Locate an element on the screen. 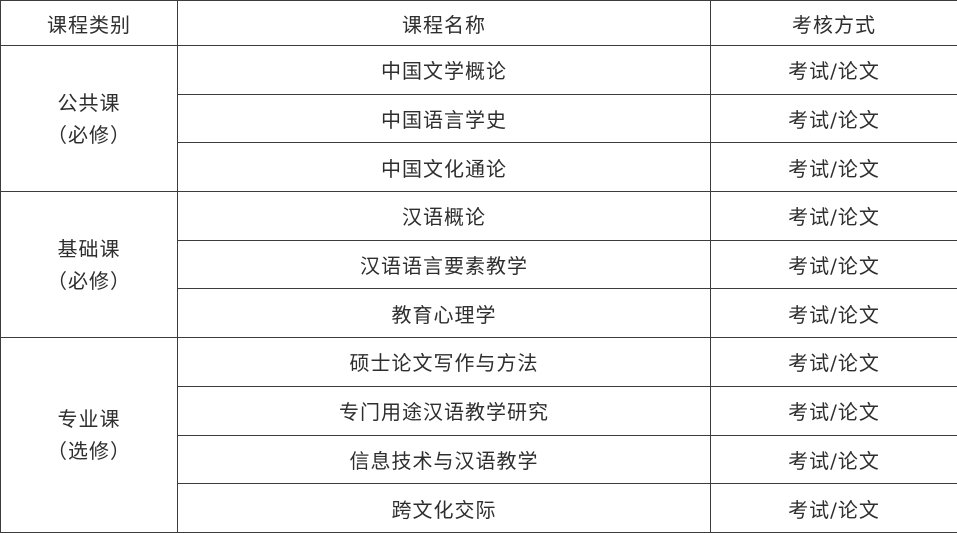  table-row: 中国语言学史 考试/论文 is located at coordinates (479, 118).